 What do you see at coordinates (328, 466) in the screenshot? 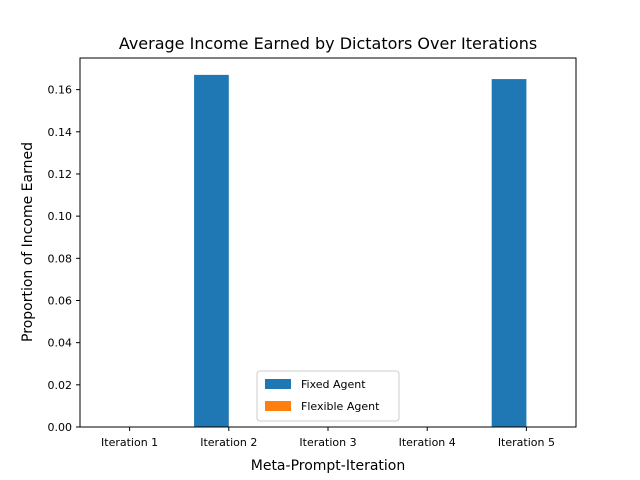
I see `x-axis-label: Meta-Prompt-Iteration` at bounding box center [328, 466].